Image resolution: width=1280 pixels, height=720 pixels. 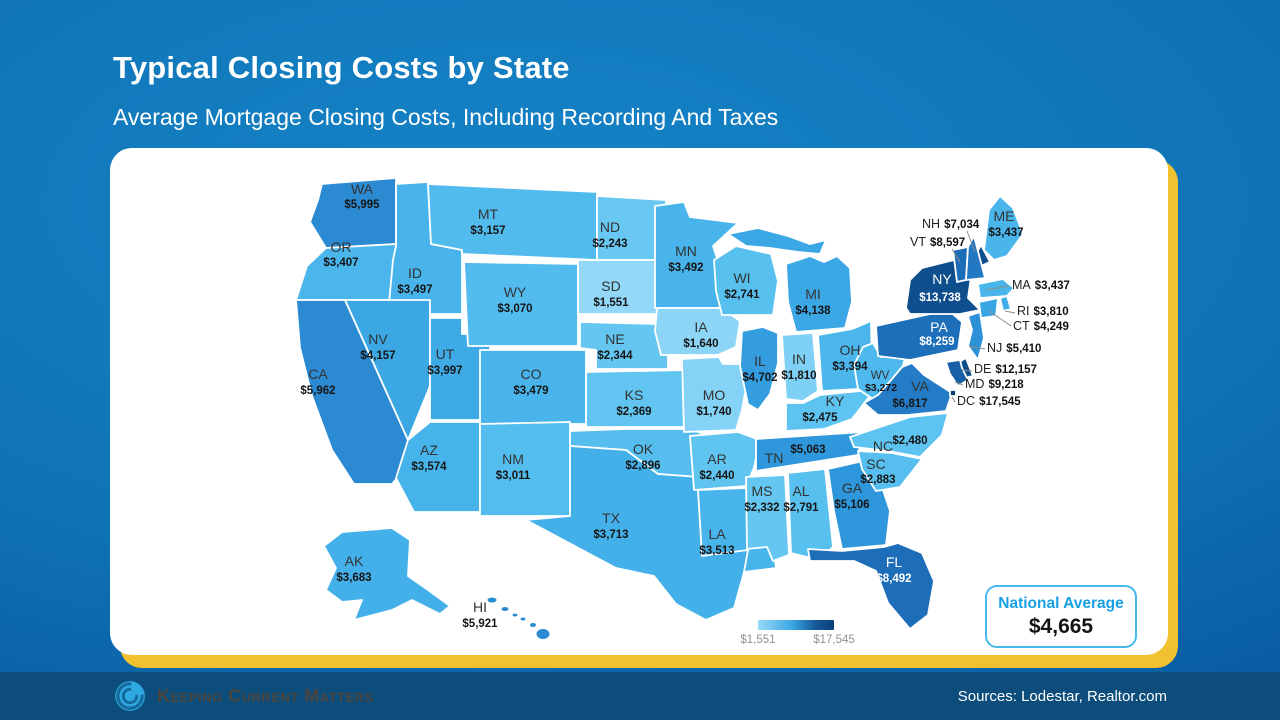 I want to click on state-KS-label: KS, so click(x=634, y=395).